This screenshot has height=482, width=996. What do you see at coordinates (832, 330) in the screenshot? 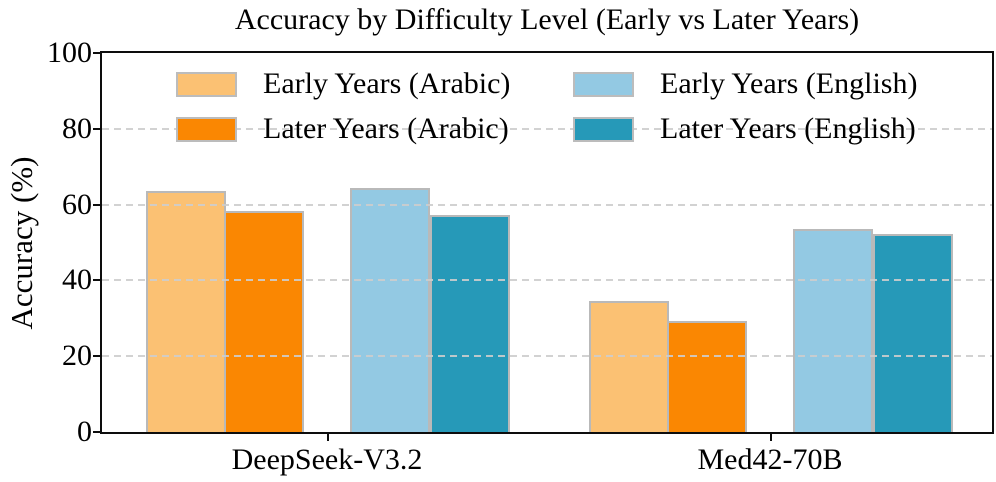
I see `bar-early-years-english-med42-70b` at bounding box center [832, 330].